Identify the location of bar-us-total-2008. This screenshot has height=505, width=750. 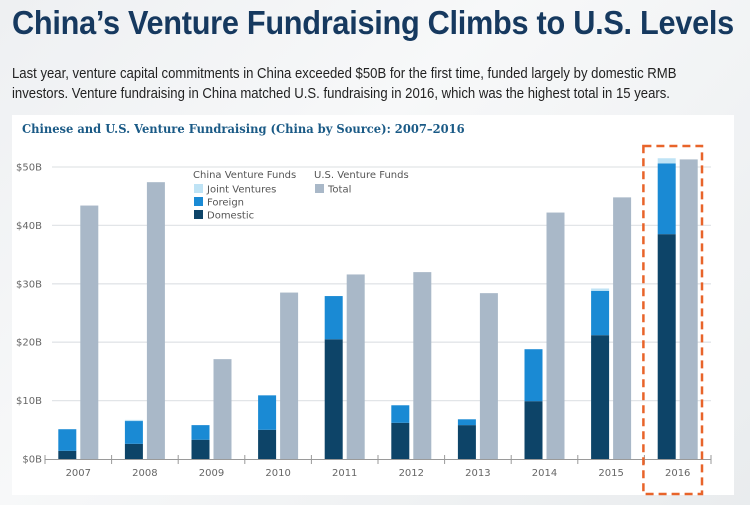
(155, 320).